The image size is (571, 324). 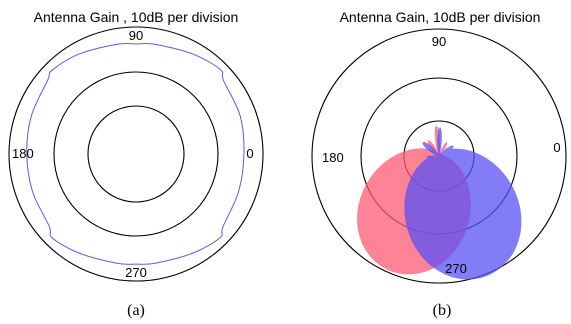 What do you see at coordinates (442, 310) in the screenshot?
I see `plot-b-caption: (b)` at bounding box center [442, 310].